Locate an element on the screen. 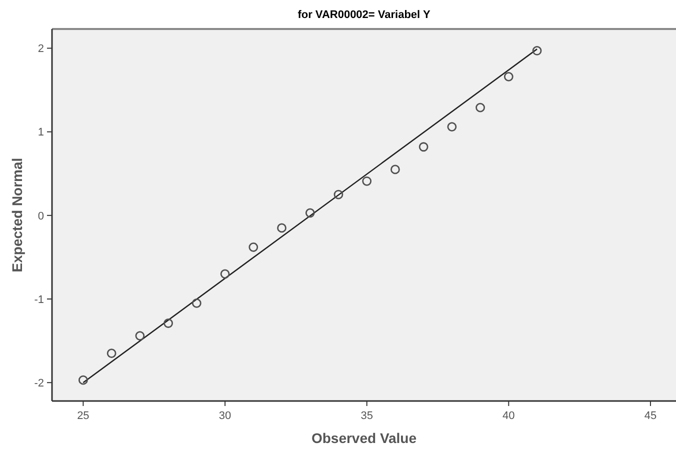 The width and height of the screenshot is (676, 451). y-tick-label: 0 is located at coordinates (41, 216).